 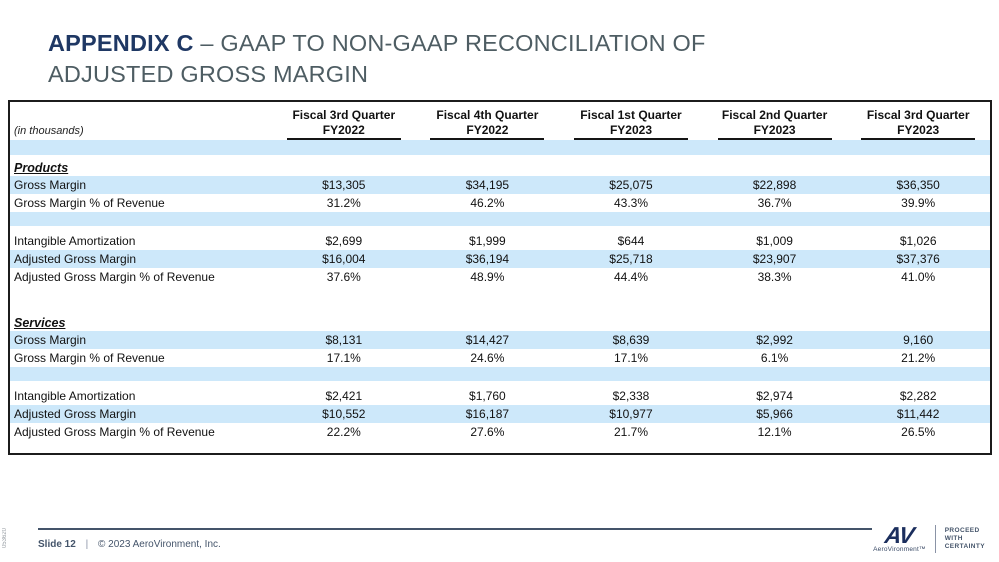 What do you see at coordinates (344, 414) in the screenshot?
I see `cell-value: $10,552` at bounding box center [344, 414].